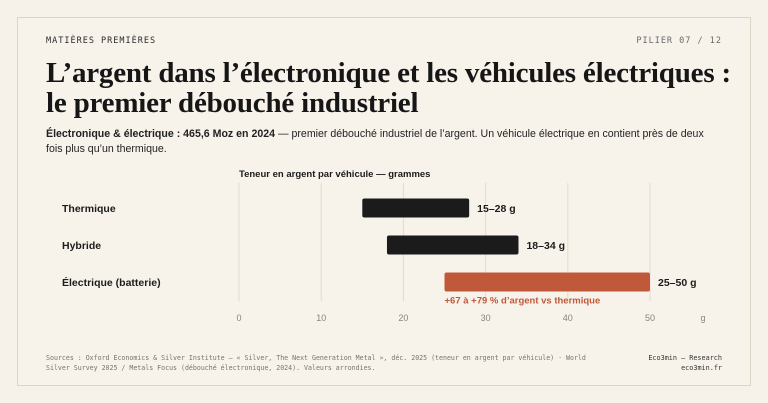 This screenshot has height=403, width=768. Describe the element at coordinates (334, 174) in the screenshot. I see `chart-title: Teneur en argent par véhicule — grammes` at that location.